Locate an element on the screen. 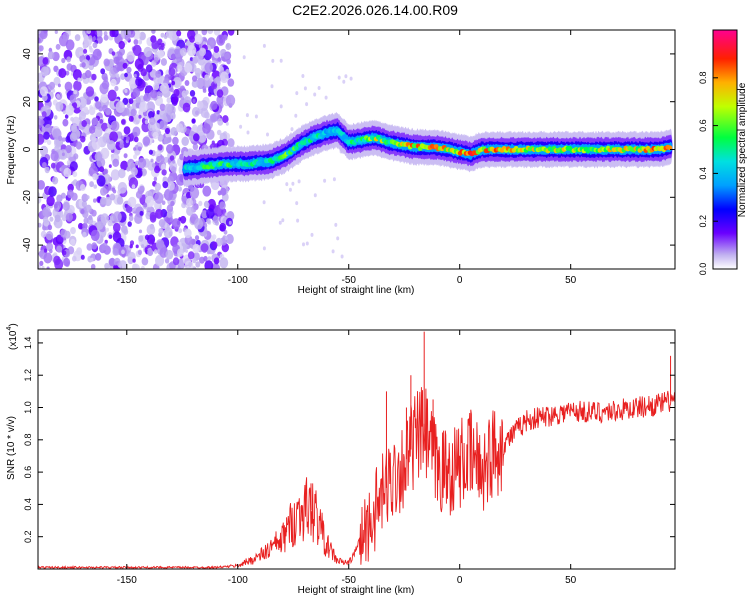 The height and width of the screenshot is (600, 750). x-tick-label: 0 is located at coordinates (460, 280).